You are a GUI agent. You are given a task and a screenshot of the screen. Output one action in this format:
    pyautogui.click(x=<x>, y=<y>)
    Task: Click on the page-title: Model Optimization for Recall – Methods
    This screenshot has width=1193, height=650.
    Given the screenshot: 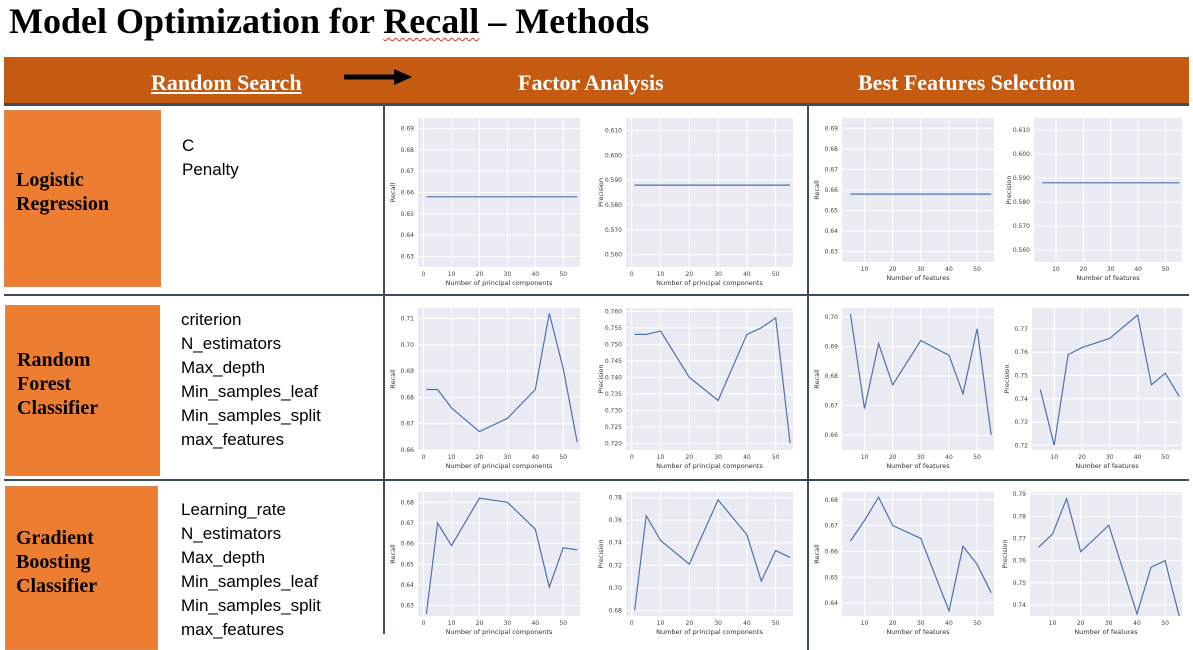 What is the action you would take?
    pyautogui.click(x=329, y=21)
    